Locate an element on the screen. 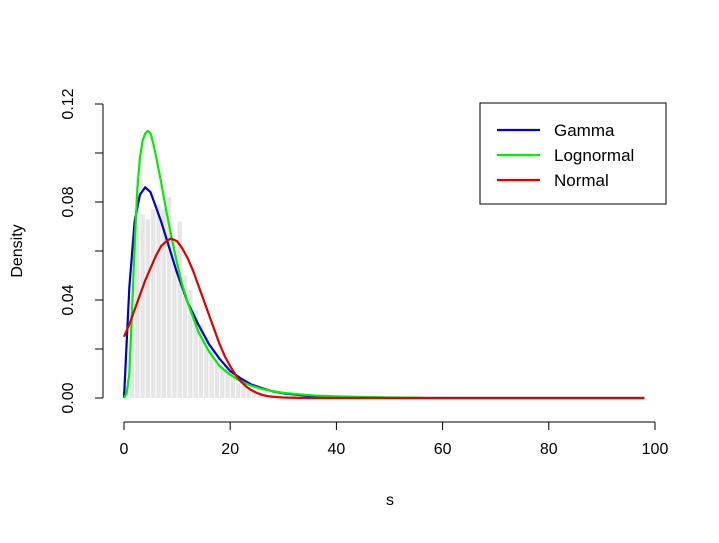 The image size is (719, 543). legend-items: Gamma Lognormal Normal is located at coordinates (565, 155).